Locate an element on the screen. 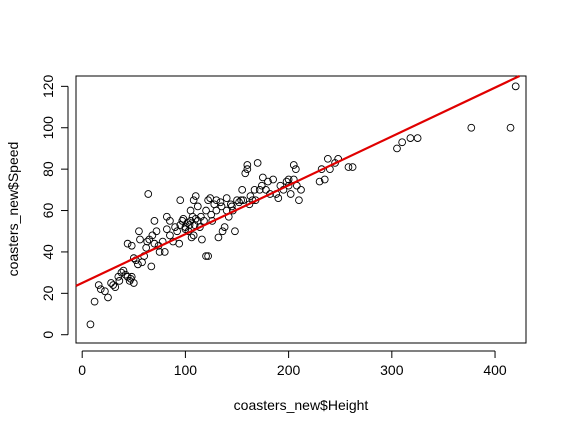 This screenshot has width=566, height=440. y-axis: 0 20 40 60 80 100 120 is located at coordinates (54, 206).